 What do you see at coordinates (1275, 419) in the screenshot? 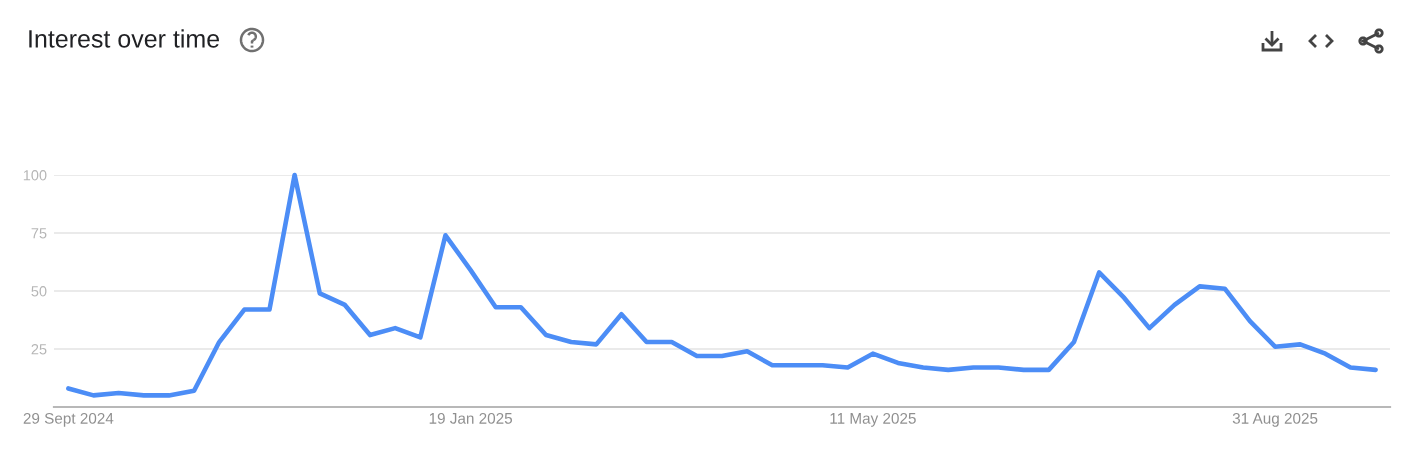
I see `x-tick-label: 31 Aug 2025` at bounding box center [1275, 419].